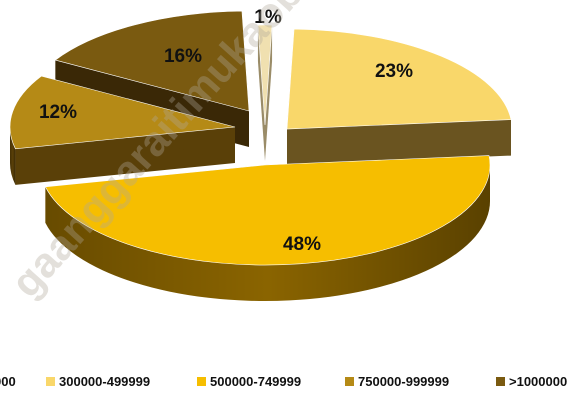  Describe the element at coordinates (183, 56) in the screenshot. I see `data-label-slice-5: 16%` at that location.